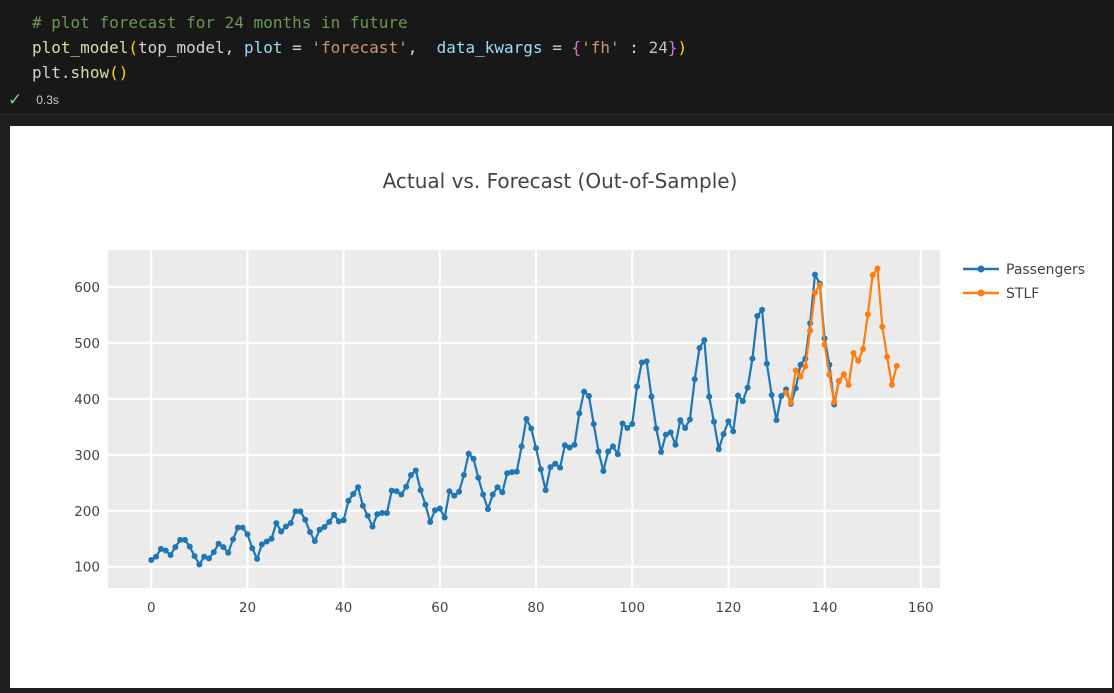  What do you see at coordinates (489, 47) in the screenshot?
I see `code-arg-kwargs-name: data_kwargs` at bounding box center [489, 47].